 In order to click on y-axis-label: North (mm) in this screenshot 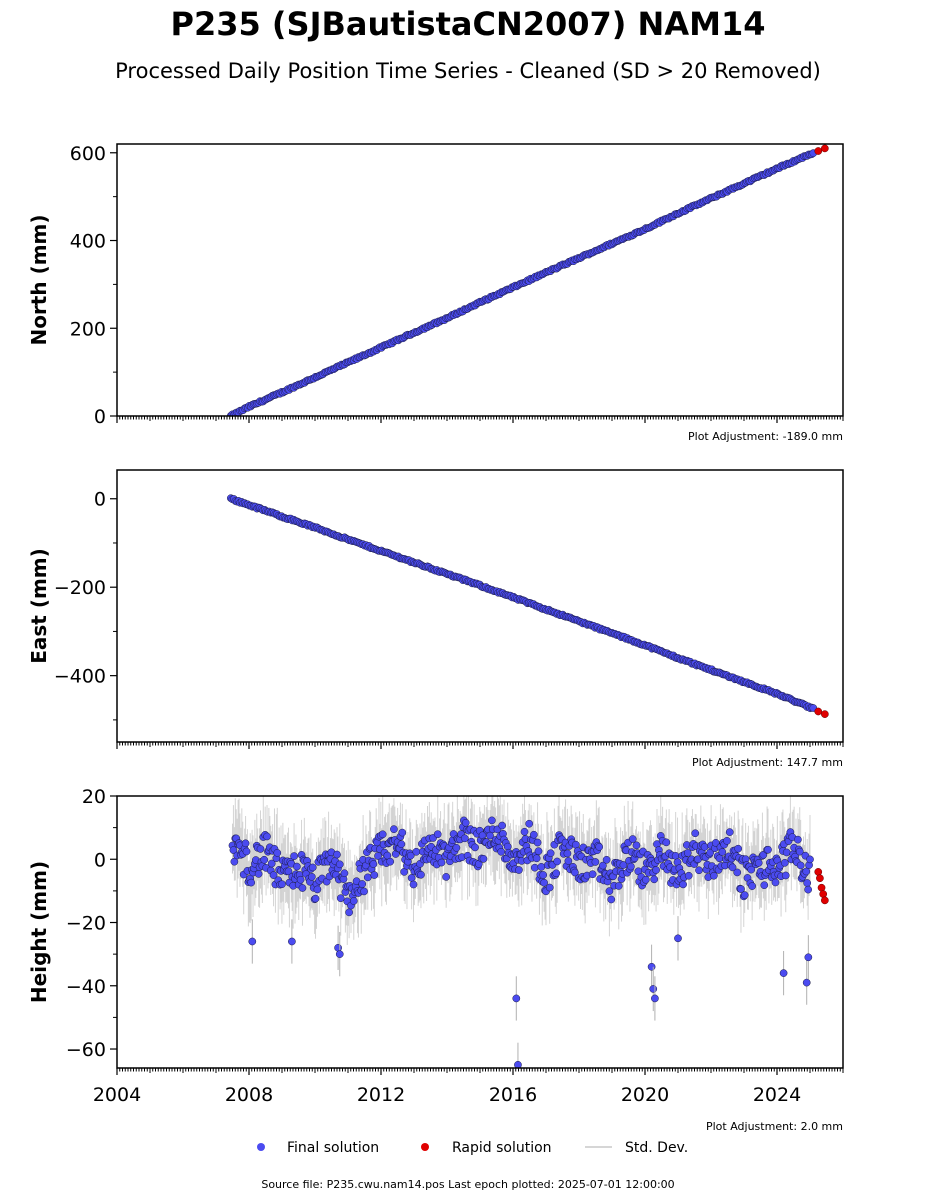, I will do `click(39, 279)`.